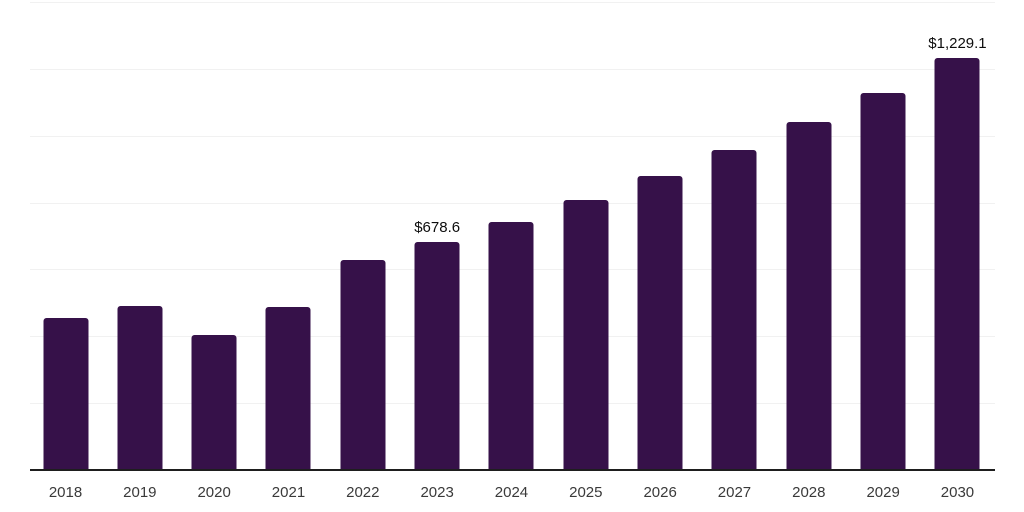 Image resolution: width=1024 pixels, height=512 pixels. What do you see at coordinates (734, 492) in the screenshot?
I see `x-tick-2027: 2027` at bounding box center [734, 492].